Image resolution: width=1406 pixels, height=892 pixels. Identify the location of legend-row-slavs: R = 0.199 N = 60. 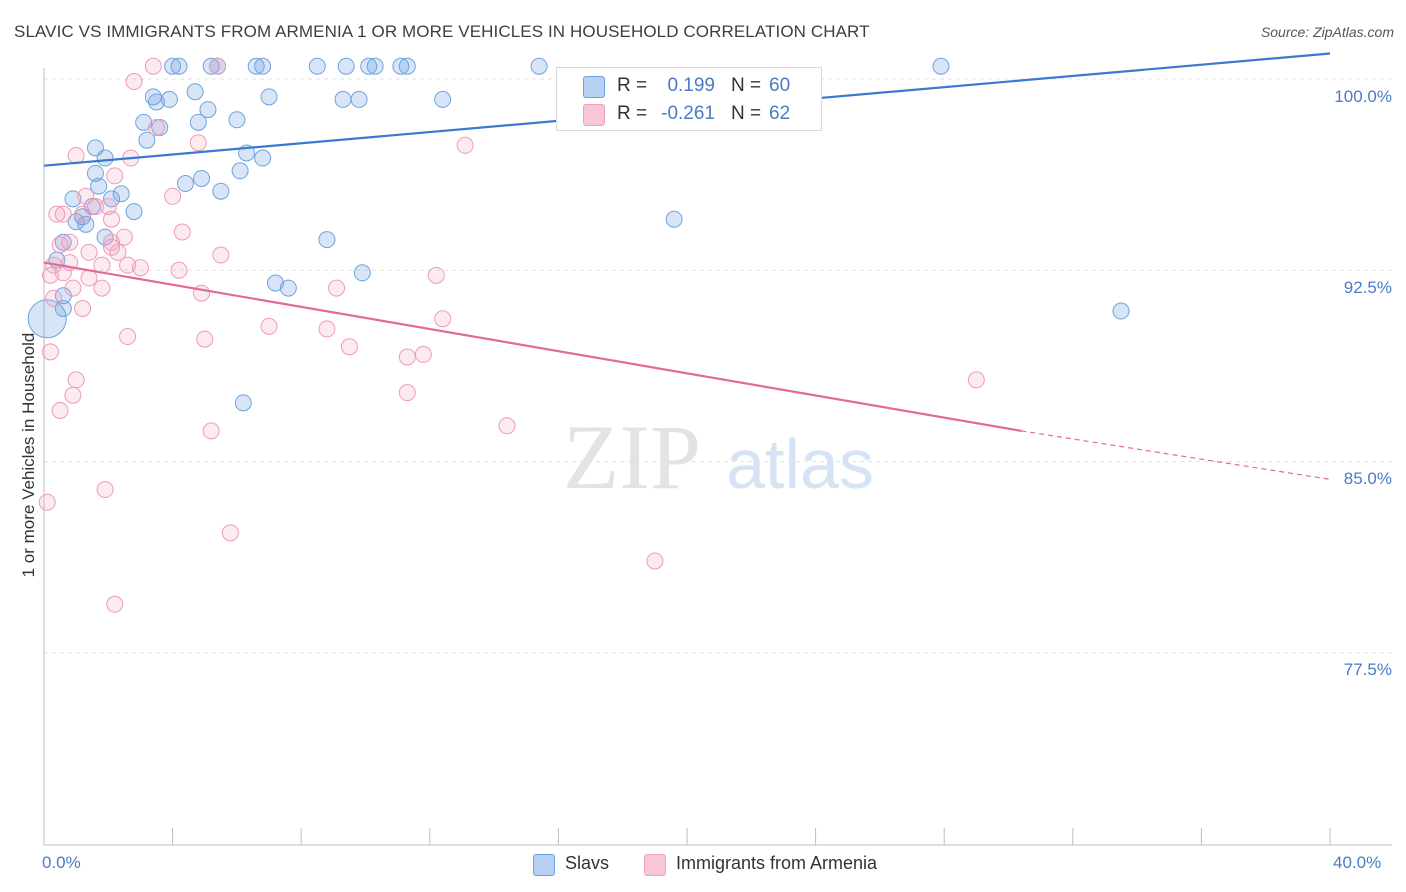
(689, 86).